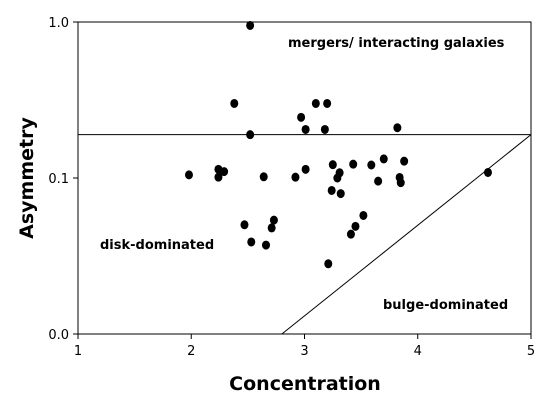 The image size is (545, 409). Describe the element at coordinates (305, 384) in the screenshot. I see `x-axis-title: Concentration` at that location.